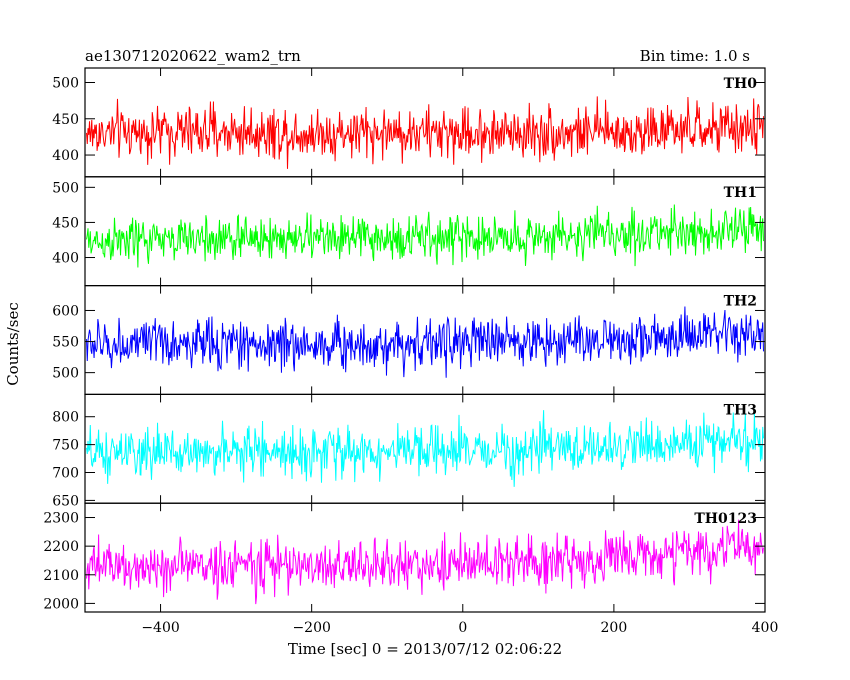  Describe the element at coordinates (740, 302) in the screenshot. I see `panel-name-label: TH2` at that location.